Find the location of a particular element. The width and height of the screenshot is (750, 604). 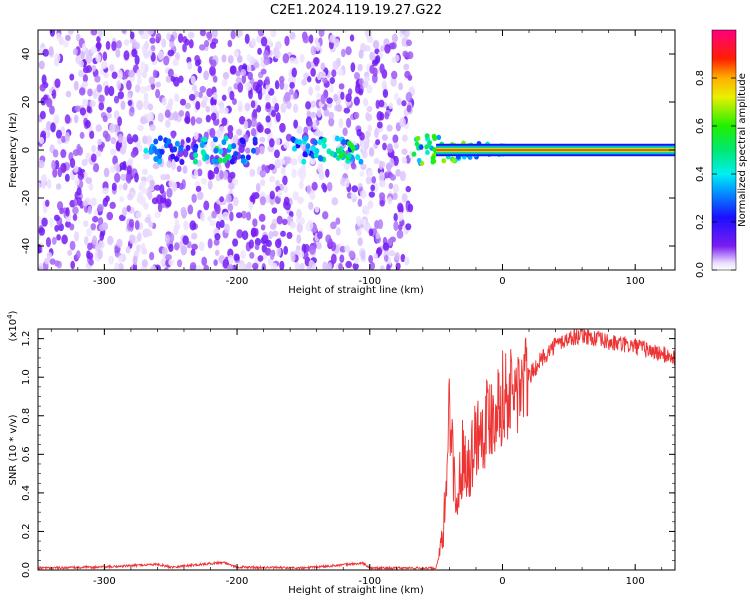

snr-xlabel: Height of straight line (km) is located at coordinates (356, 590).